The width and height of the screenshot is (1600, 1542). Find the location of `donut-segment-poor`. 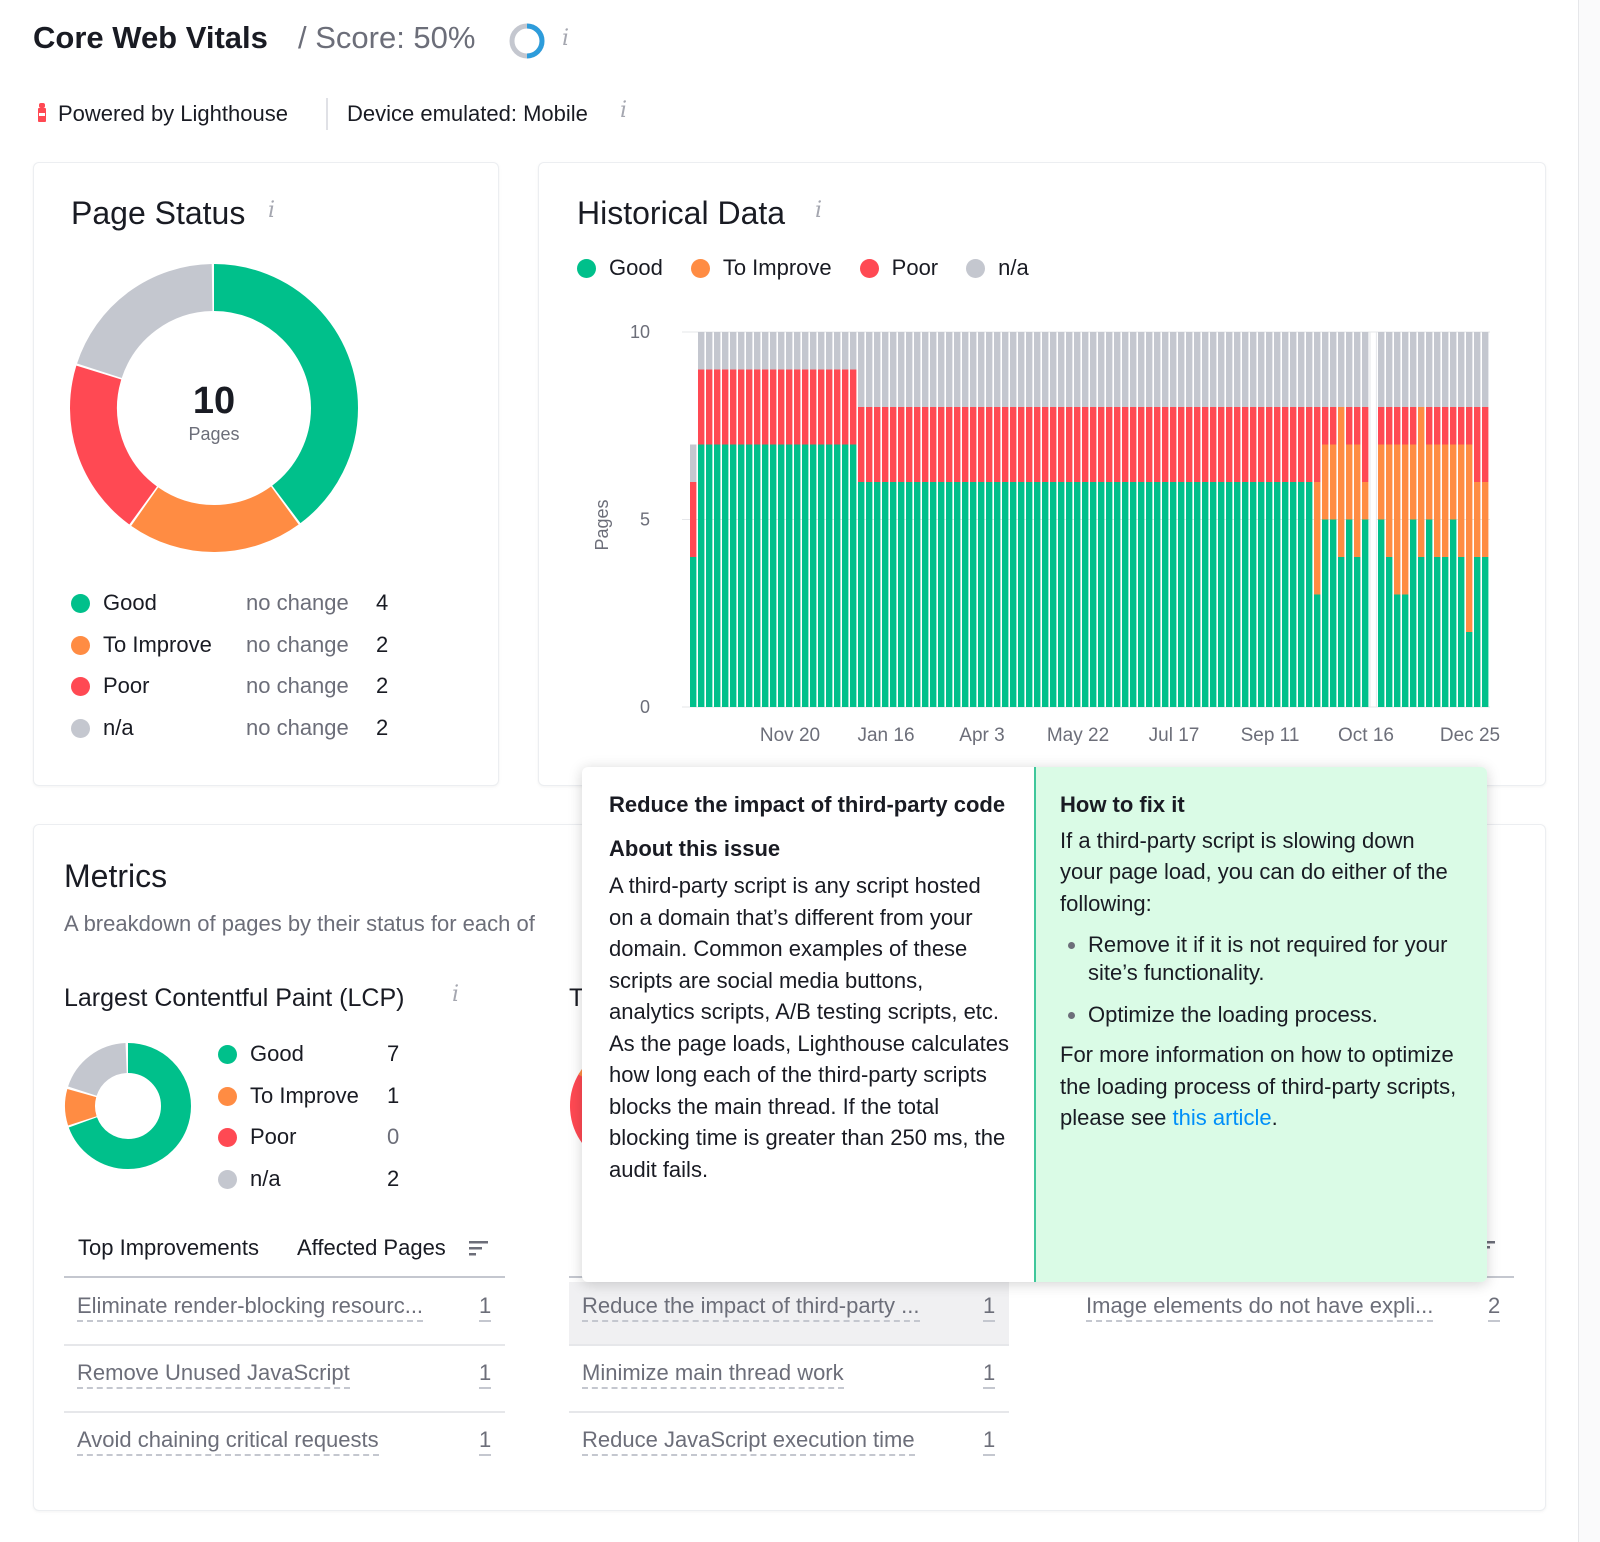

donut-segment-poor is located at coordinates (214, 408).